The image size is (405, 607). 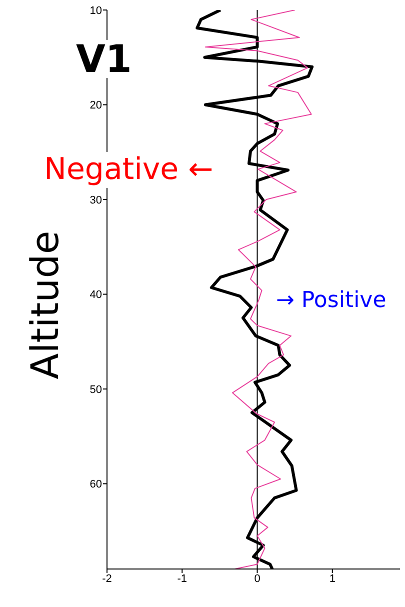 What do you see at coordinates (331, 301) in the screenshot?
I see `annotation: → Positive` at bounding box center [331, 301].